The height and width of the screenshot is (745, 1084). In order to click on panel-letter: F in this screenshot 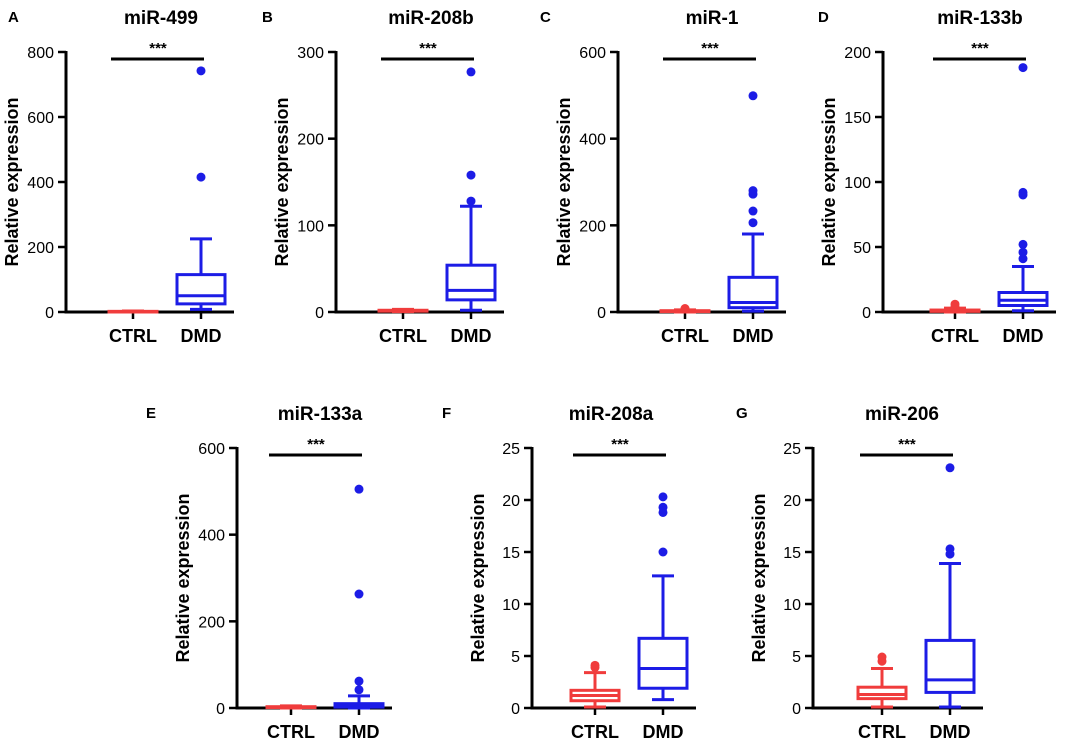, I will do `click(446, 413)`.